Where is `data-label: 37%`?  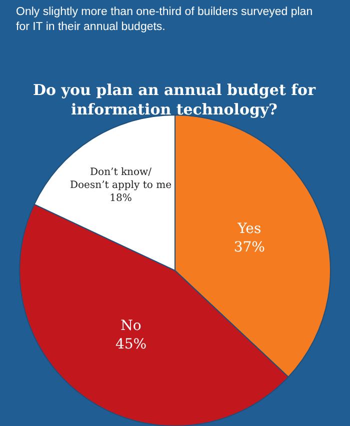 data-label: 37% is located at coordinates (249, 247).